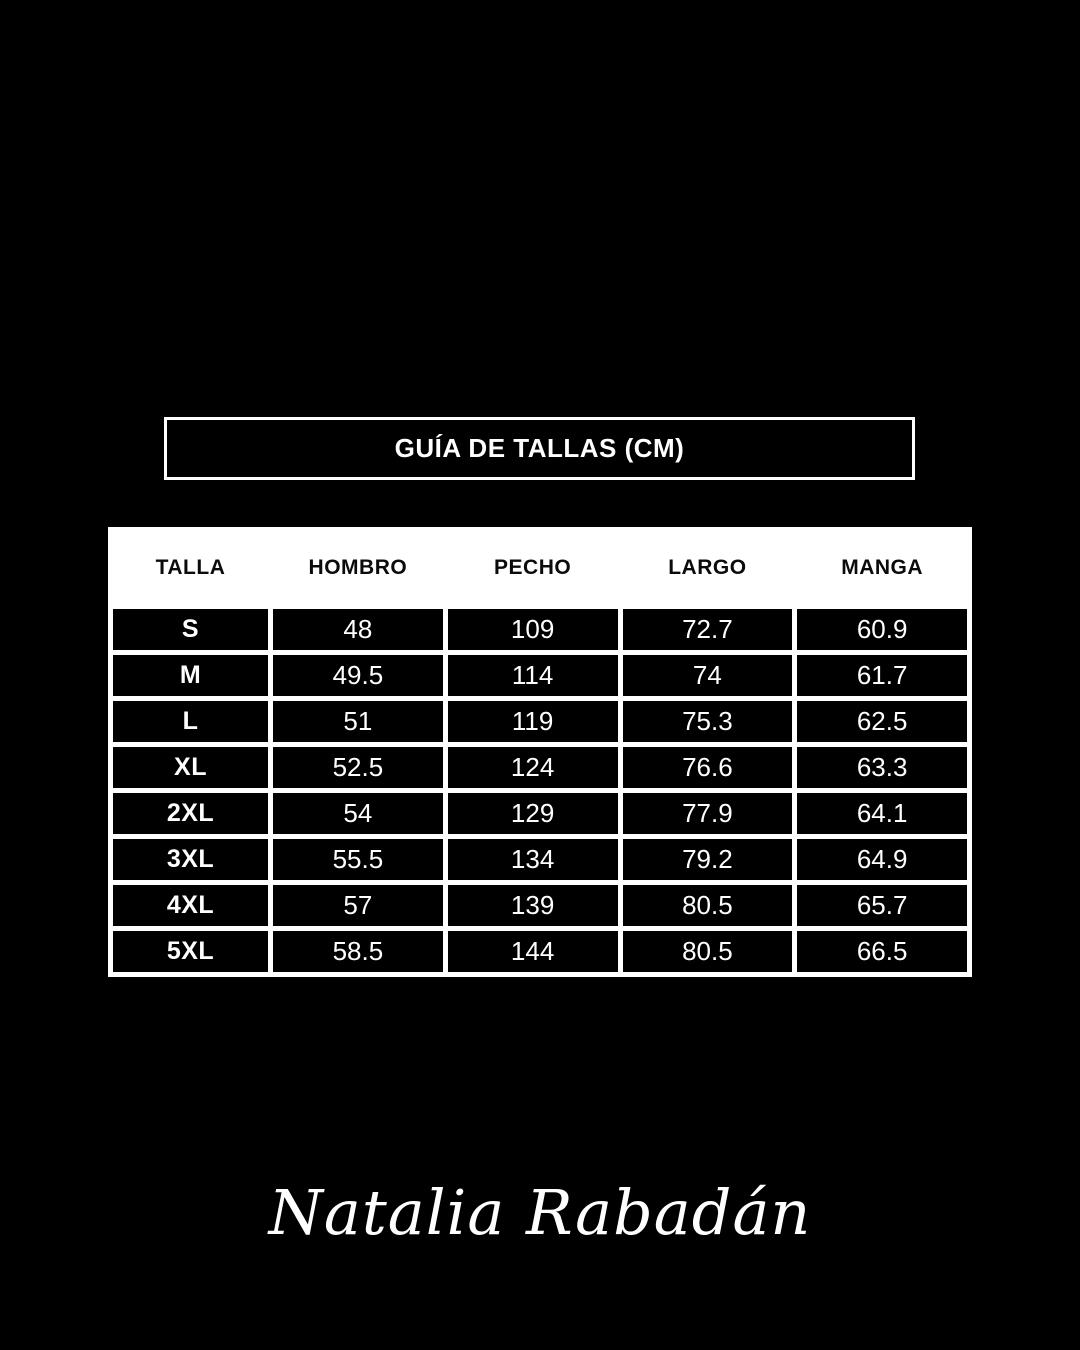  What do you see at coordinates (882, 905) in the screenshot?
I see `table-cell: 65.7` at bounding box center [882, 905].